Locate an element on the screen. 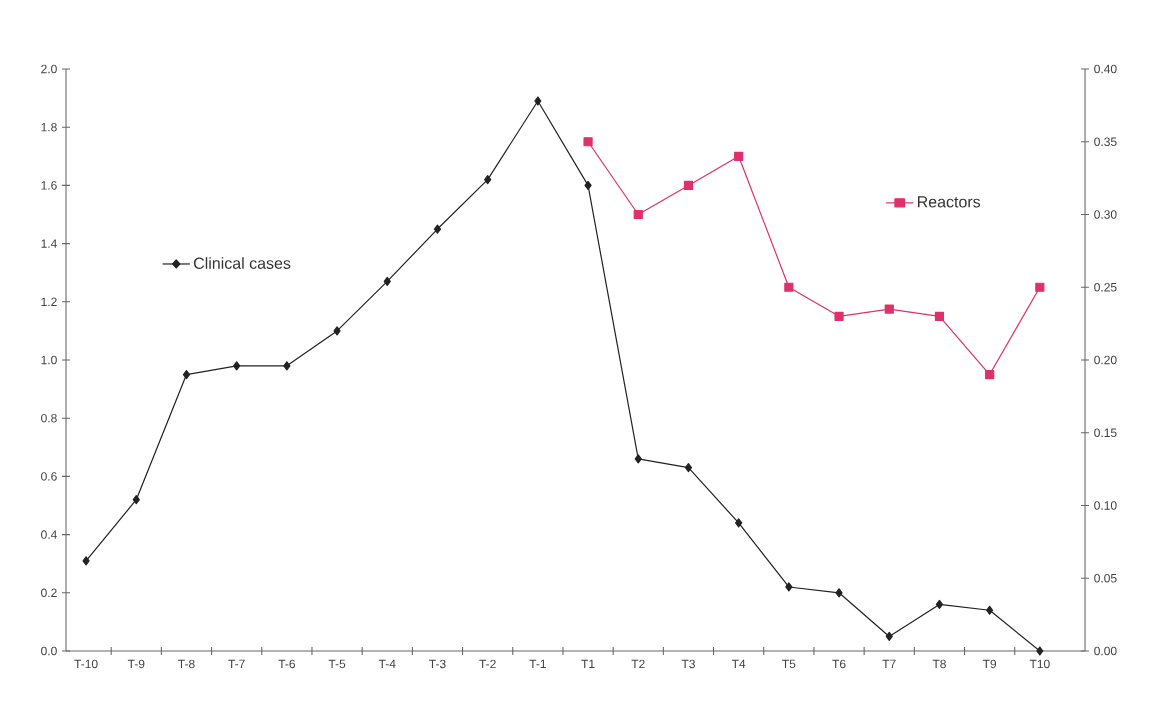 This screenshot has width=1160, height=701. x-tick-label: T6 is located at coordinates (839, 664).